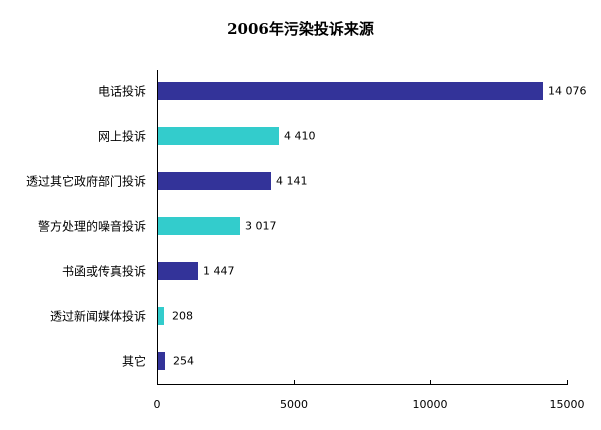 This screenshot has height=430, width=601. What do you see at coordinates (567, 404) in the screenshot?
I see `x-tick-label: 15000` at bounding box center [567, 404].